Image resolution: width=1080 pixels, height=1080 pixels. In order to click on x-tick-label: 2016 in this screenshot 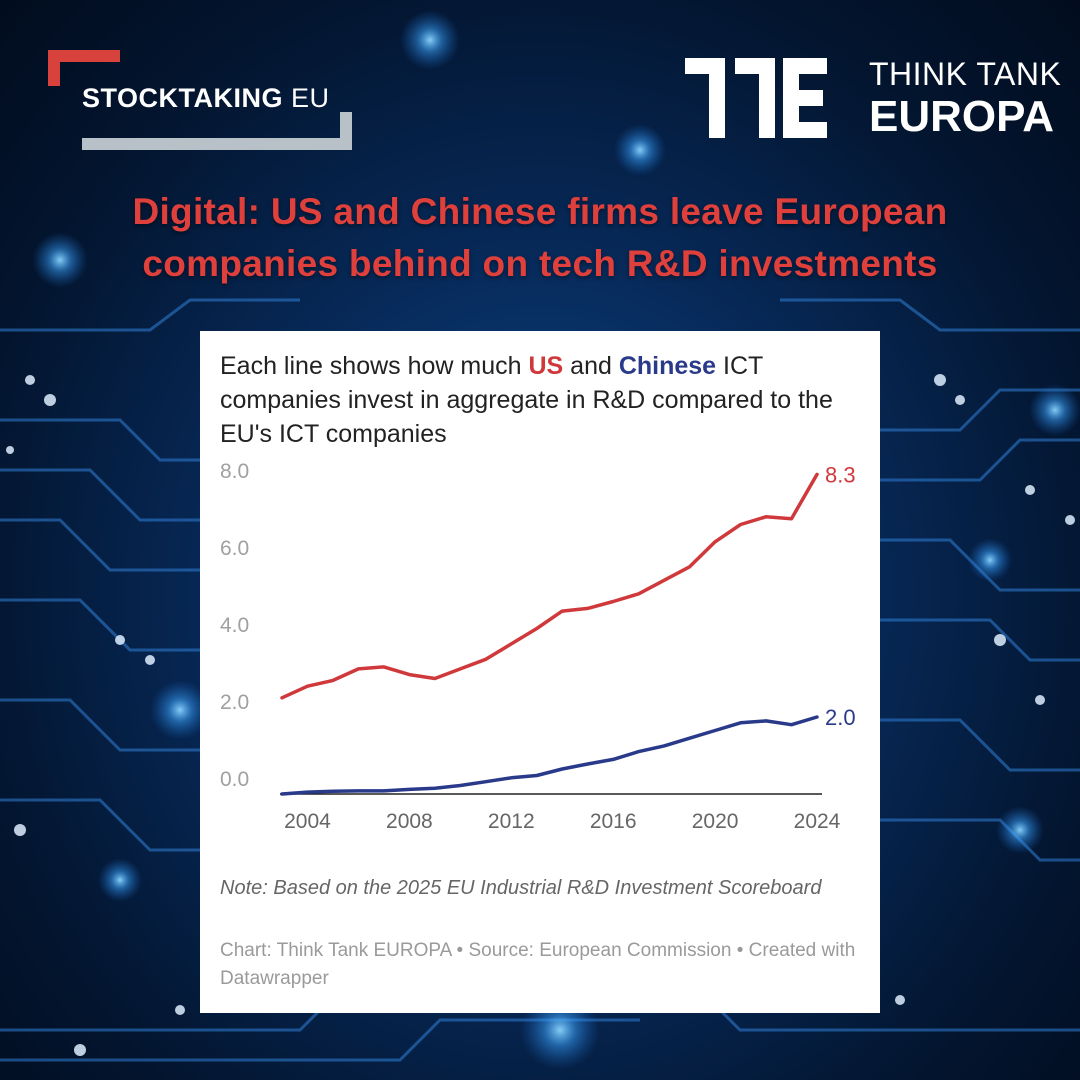, I will do `click(613, 821)`.